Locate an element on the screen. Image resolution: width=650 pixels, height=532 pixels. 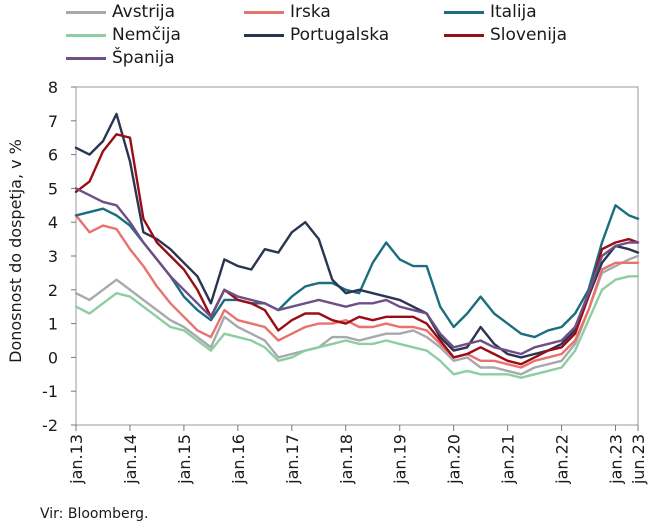
legend-item: Irska is located at coordinates (287, 12).